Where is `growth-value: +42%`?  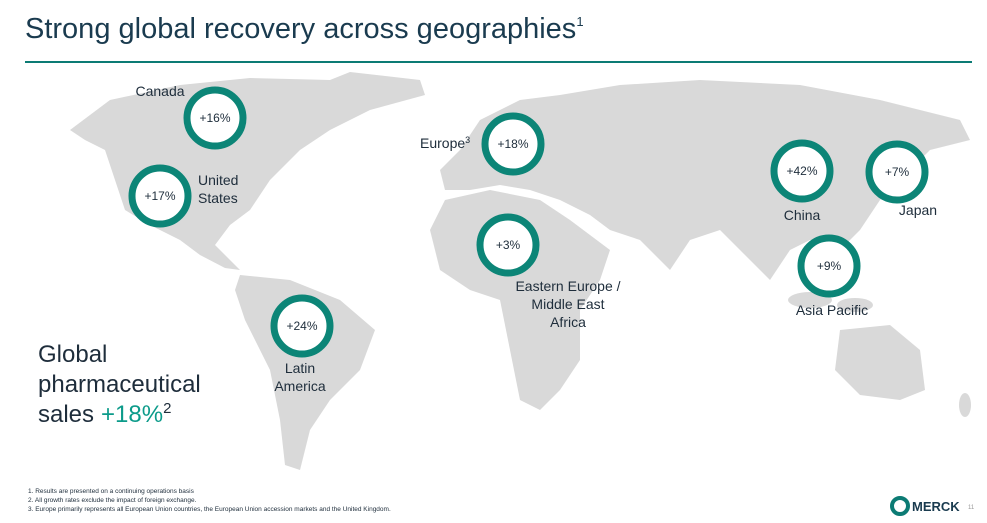 growth-value: +42% is located at coordinates (801, 171).